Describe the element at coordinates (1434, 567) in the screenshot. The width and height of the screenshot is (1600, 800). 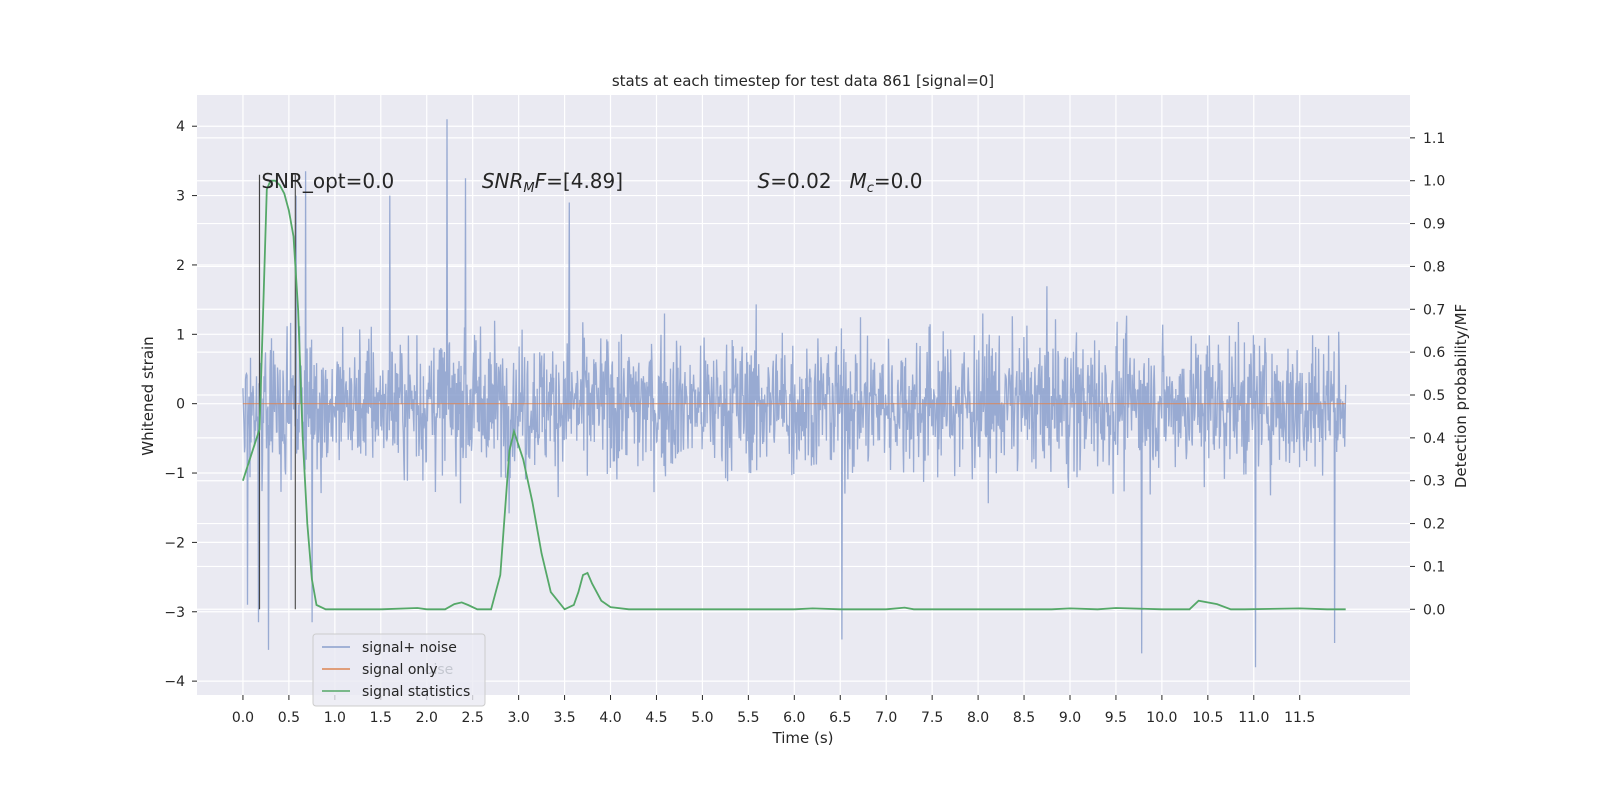
I see `y2-tick-label: 0.1` at that location.